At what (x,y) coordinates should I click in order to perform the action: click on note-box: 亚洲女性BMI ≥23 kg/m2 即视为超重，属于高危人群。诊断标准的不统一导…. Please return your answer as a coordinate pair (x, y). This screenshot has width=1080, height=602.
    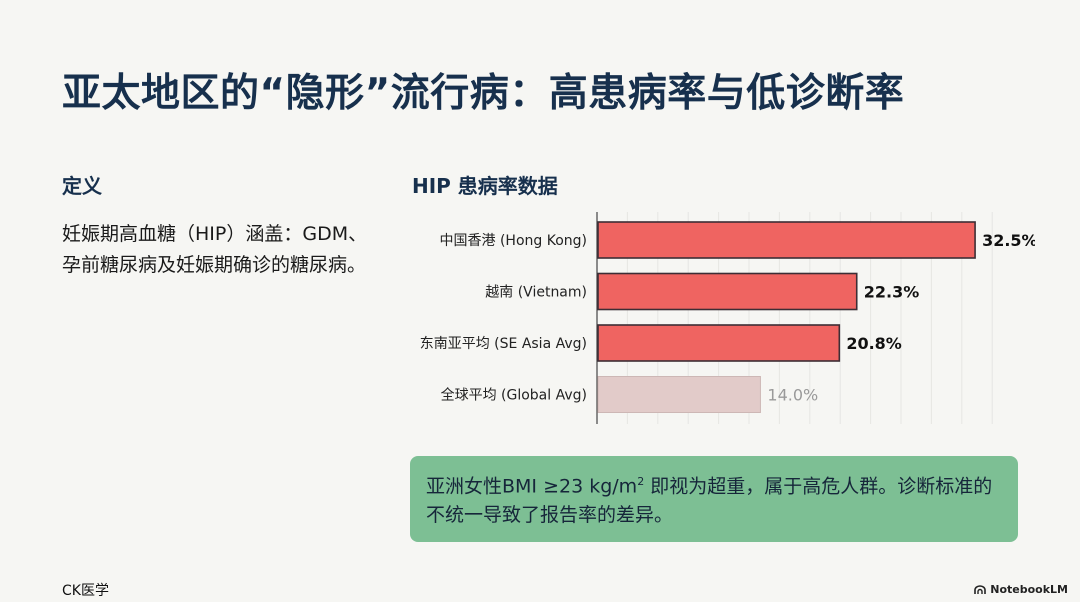
    Looking at the image, I should click on (714, 499).